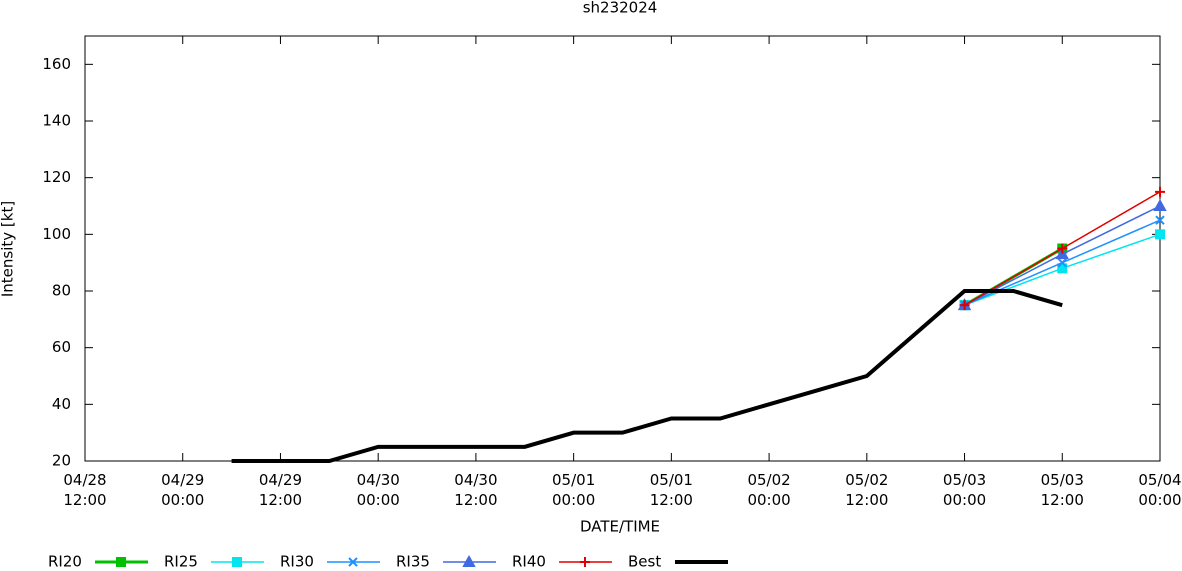  I want to click on x-tick-label: 04/30 12:00, so click(475, 490).